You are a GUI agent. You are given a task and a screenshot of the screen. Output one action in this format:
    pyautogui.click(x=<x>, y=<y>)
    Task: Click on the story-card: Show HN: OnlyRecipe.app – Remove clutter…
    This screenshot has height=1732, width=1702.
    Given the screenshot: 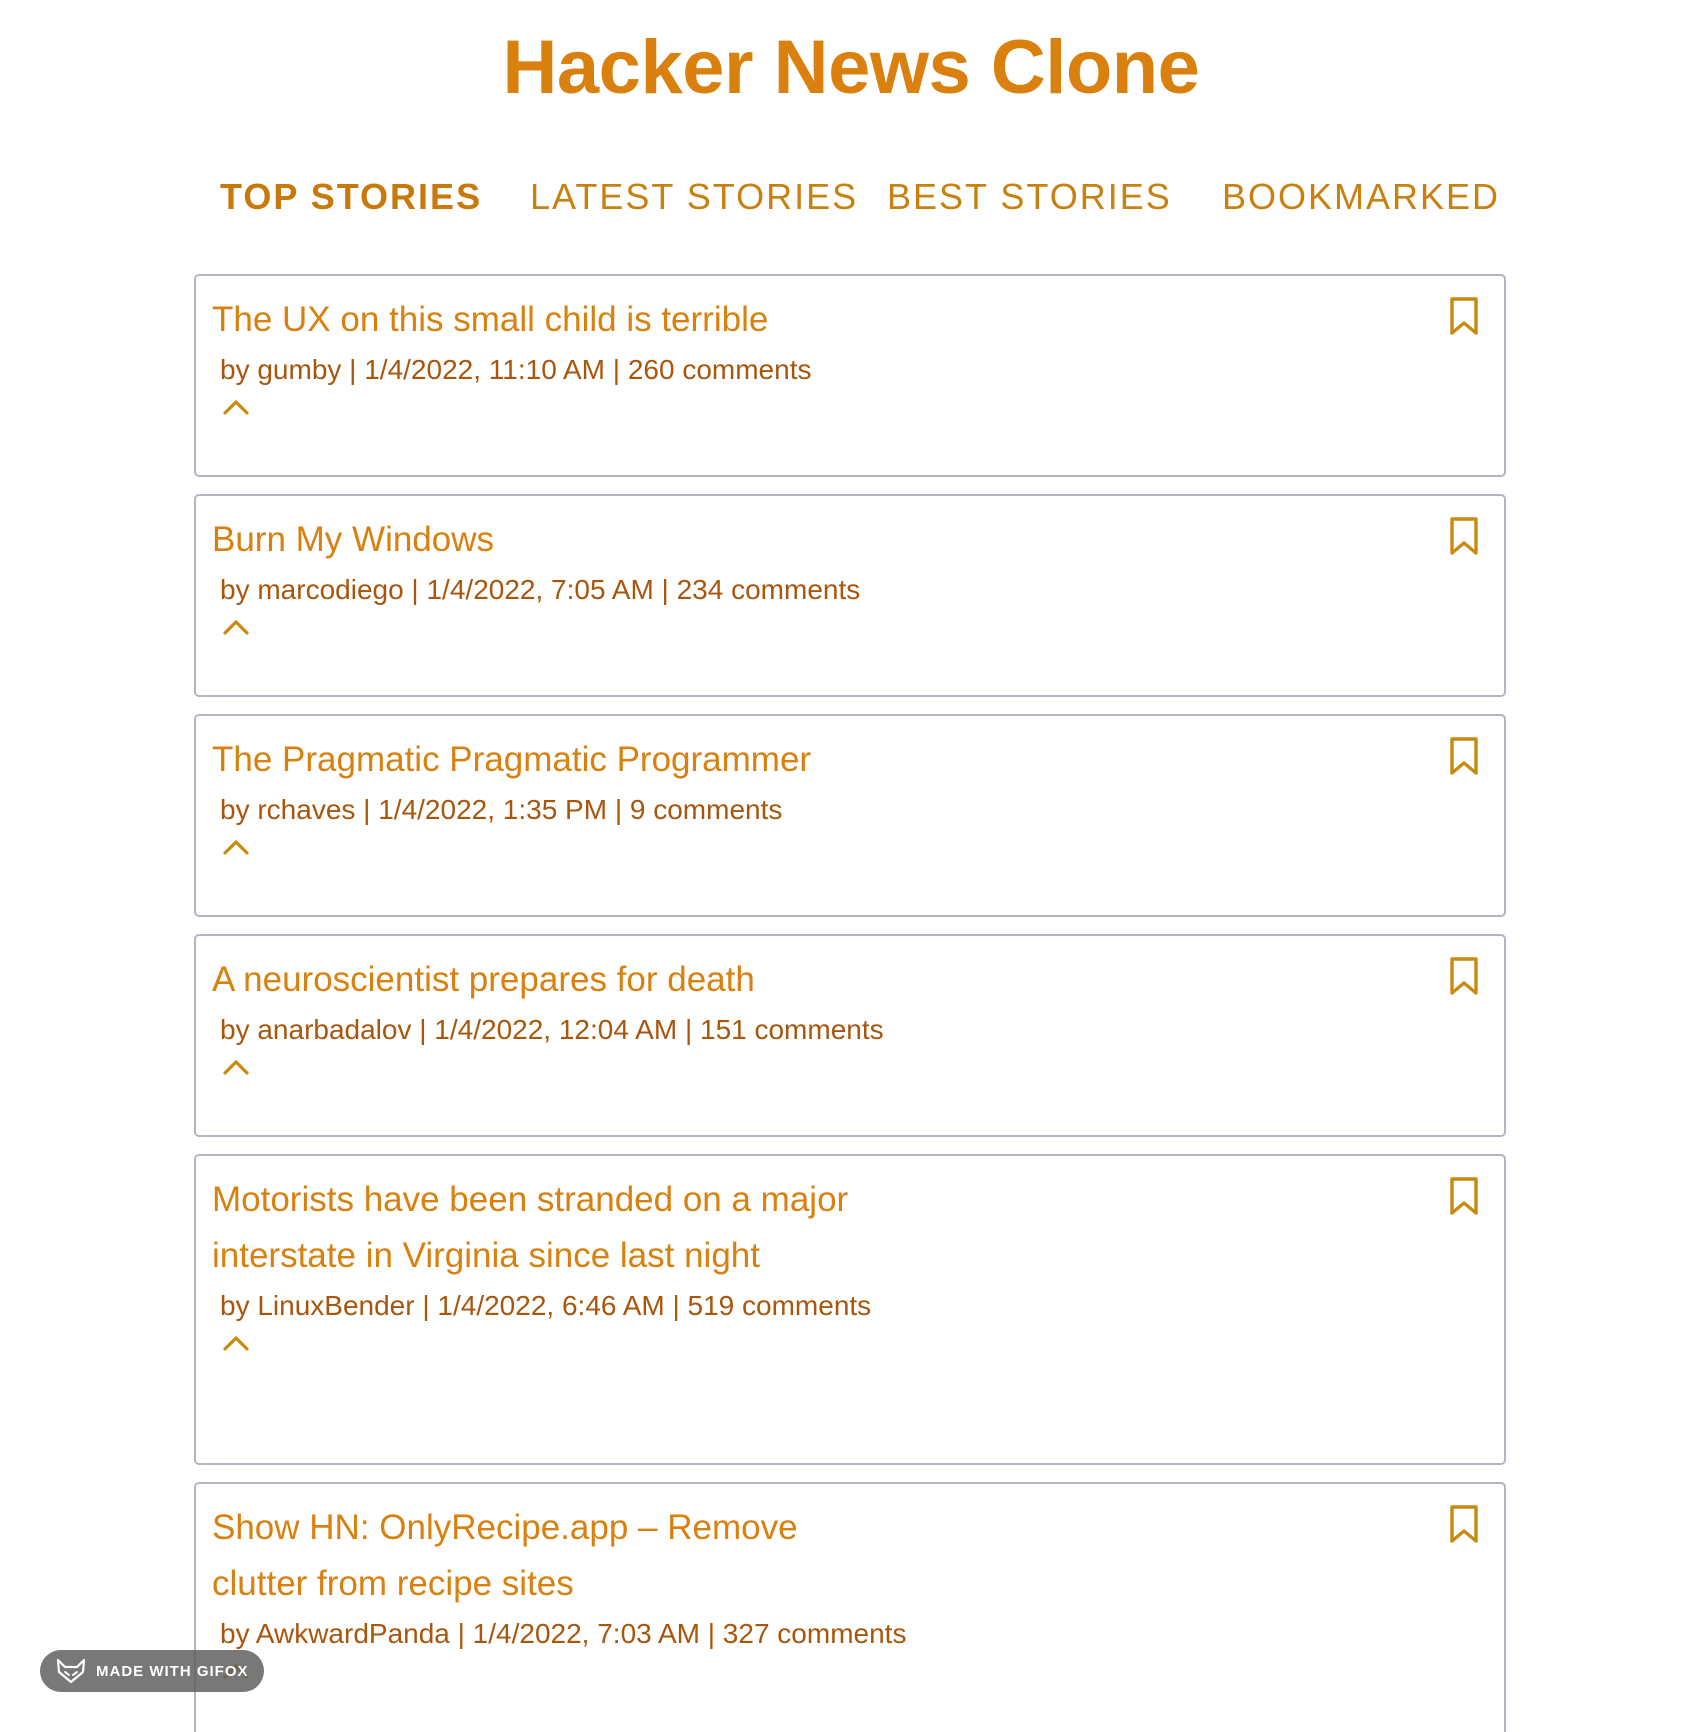 What is the action you would take?
    pyautogui.click(x=850, y=1607)
    